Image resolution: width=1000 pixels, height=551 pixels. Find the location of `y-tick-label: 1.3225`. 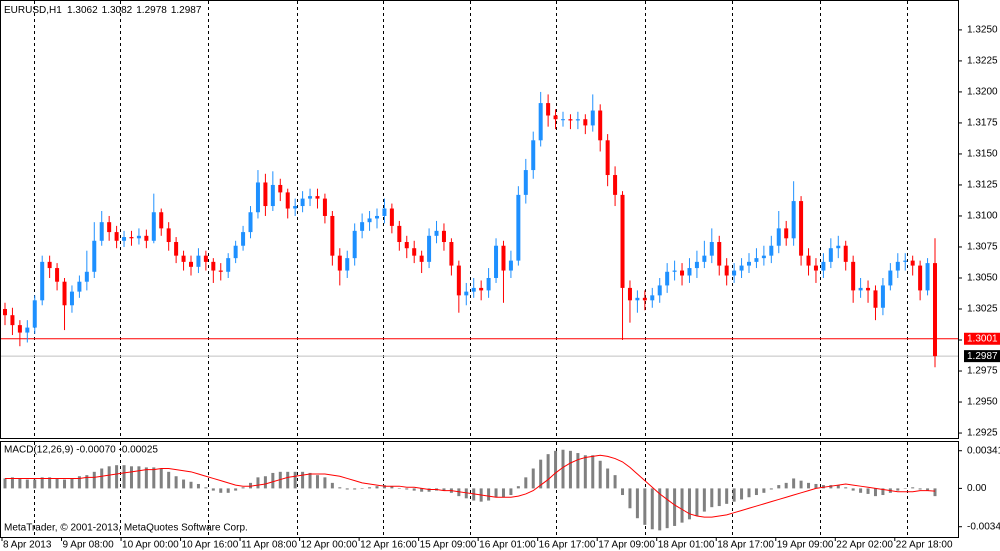

y-tick-label: 1.3225 is located at coordinates (982, 61).